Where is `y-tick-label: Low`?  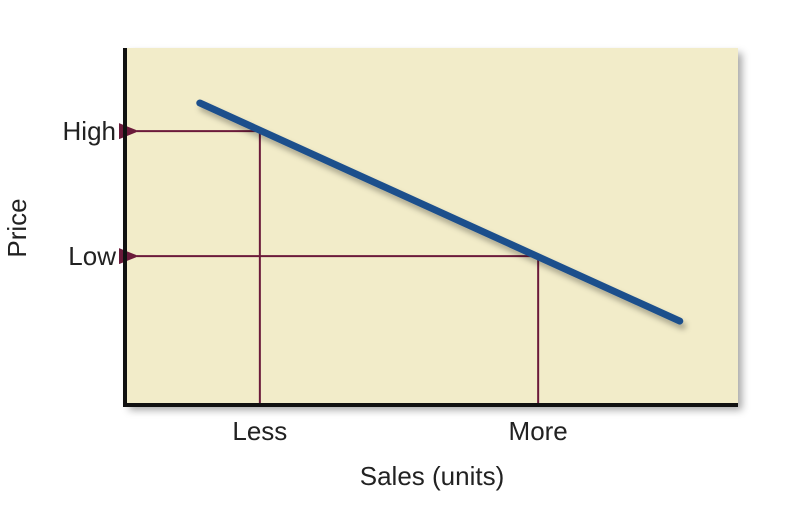
y-tick-label: Low is located at coordinates (92, 256).